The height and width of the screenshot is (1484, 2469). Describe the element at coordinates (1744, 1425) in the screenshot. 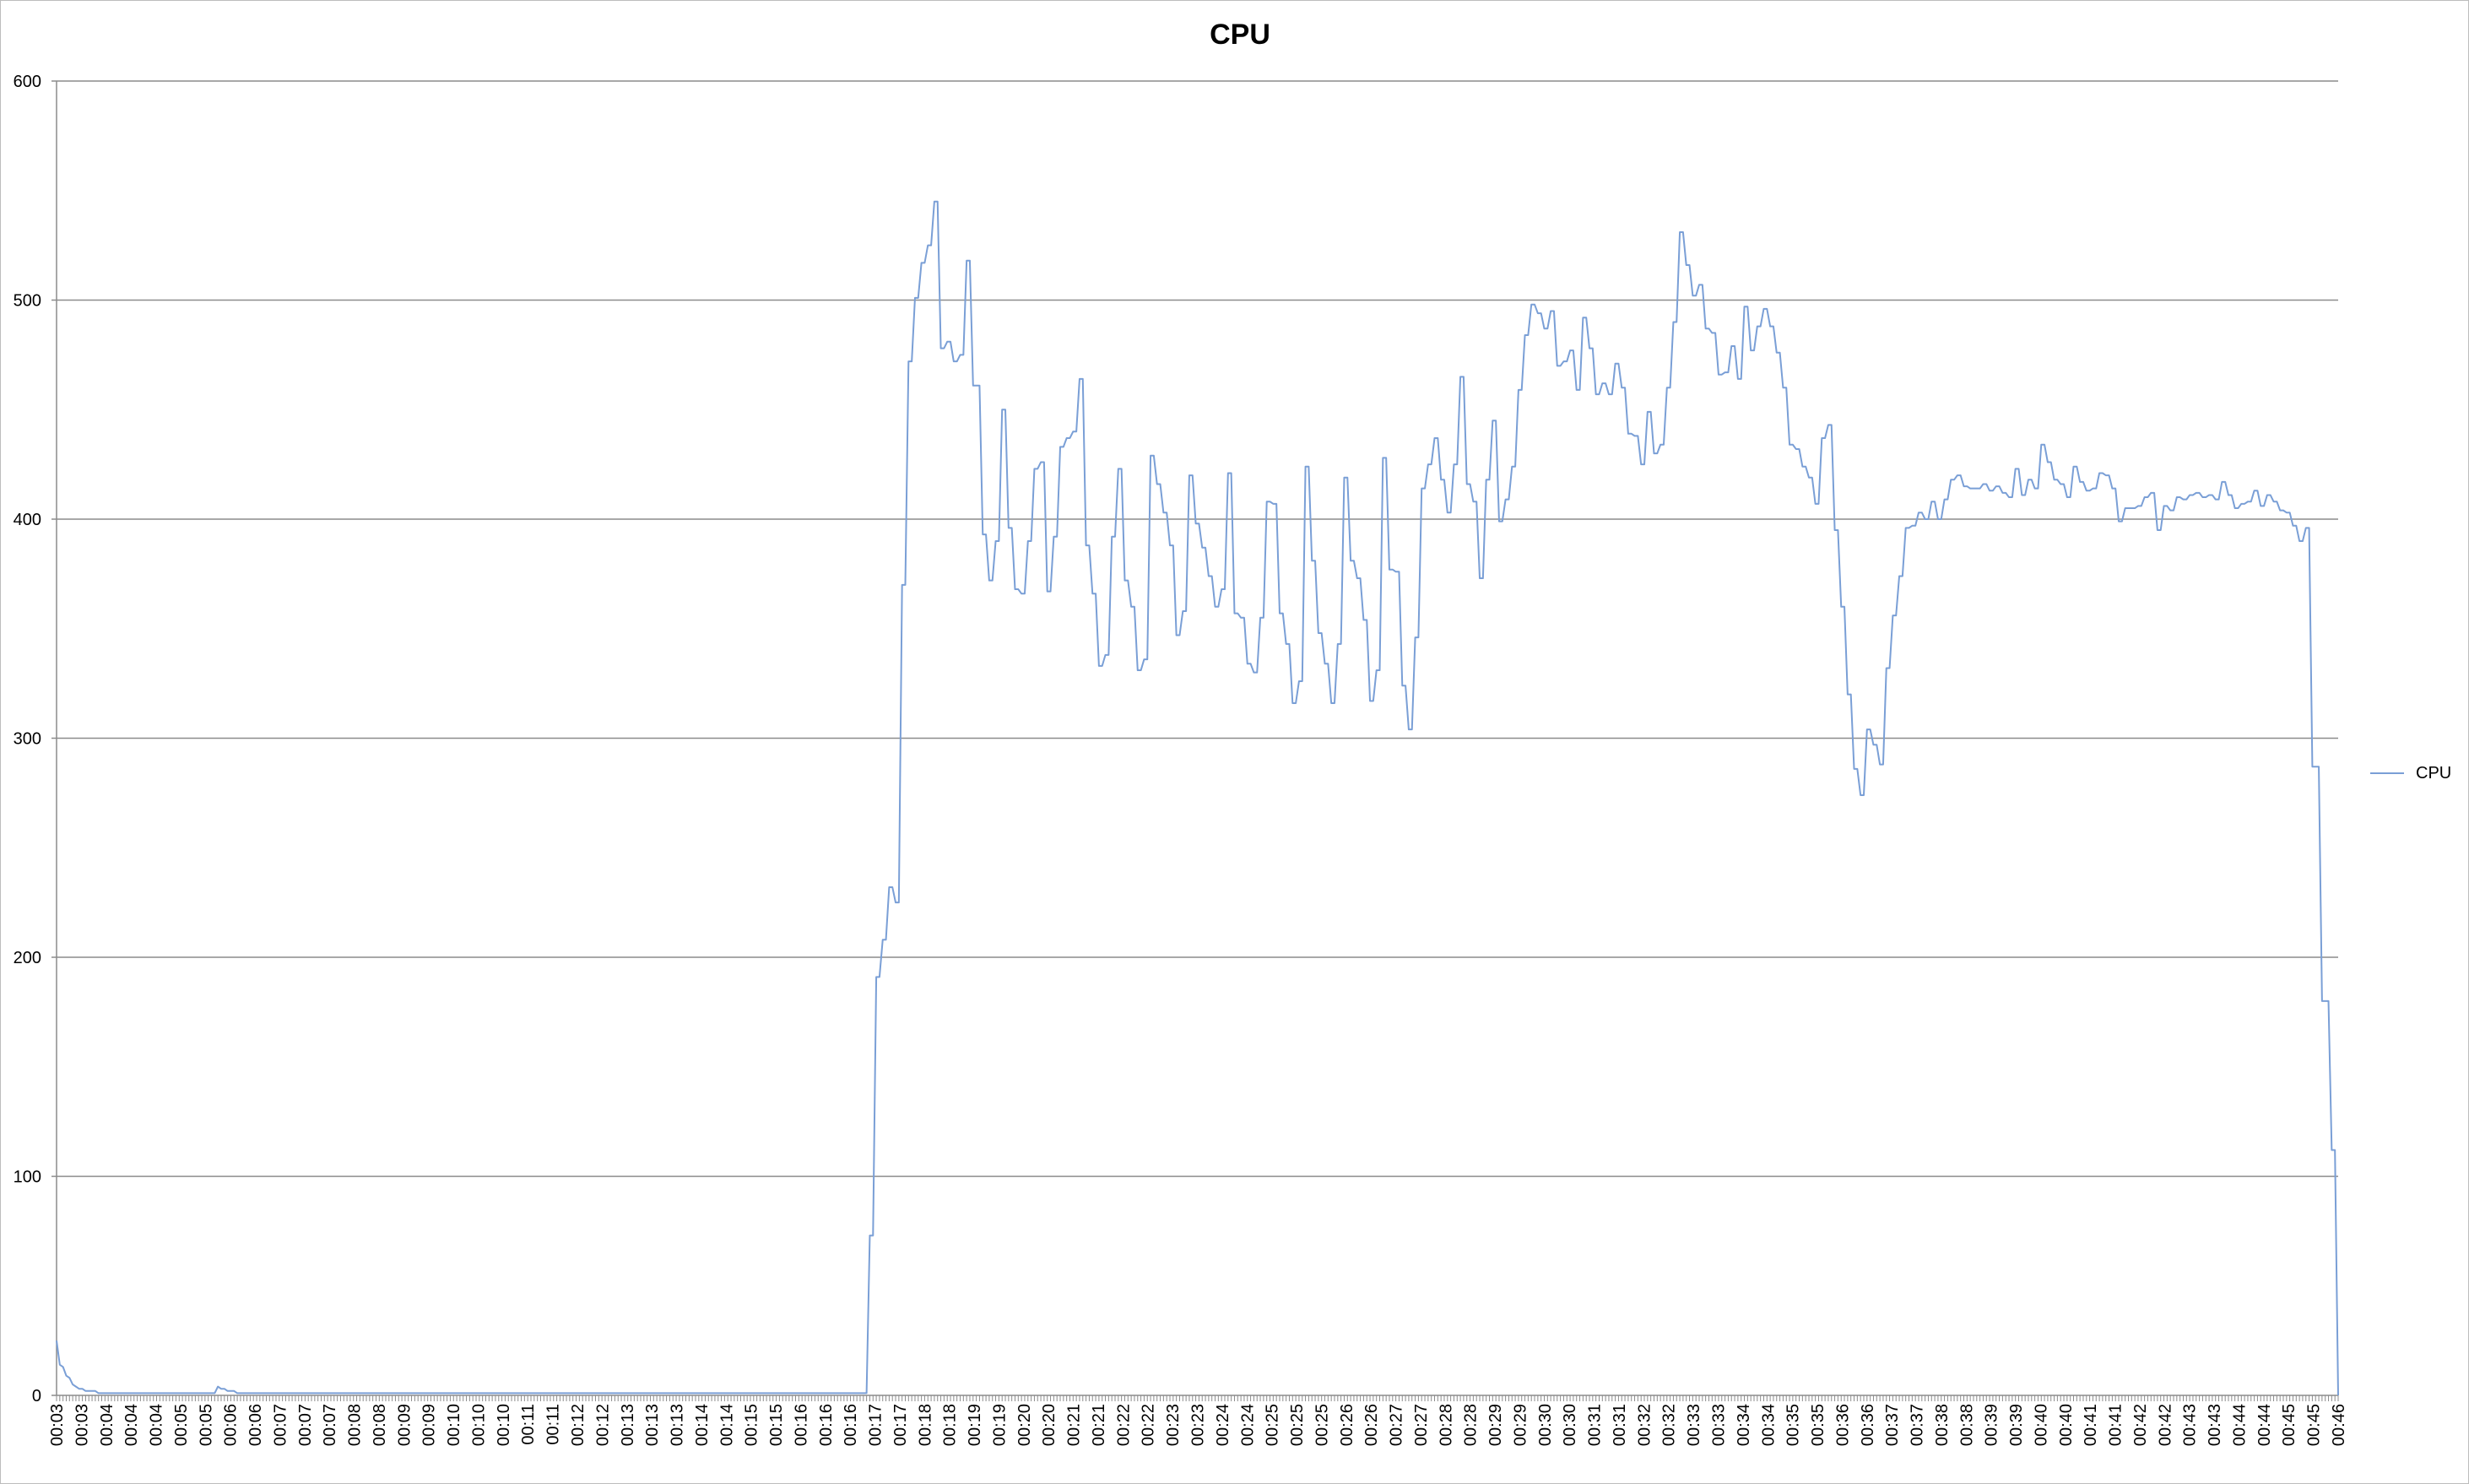

I see `x-tick-label: 00:34` at that location.